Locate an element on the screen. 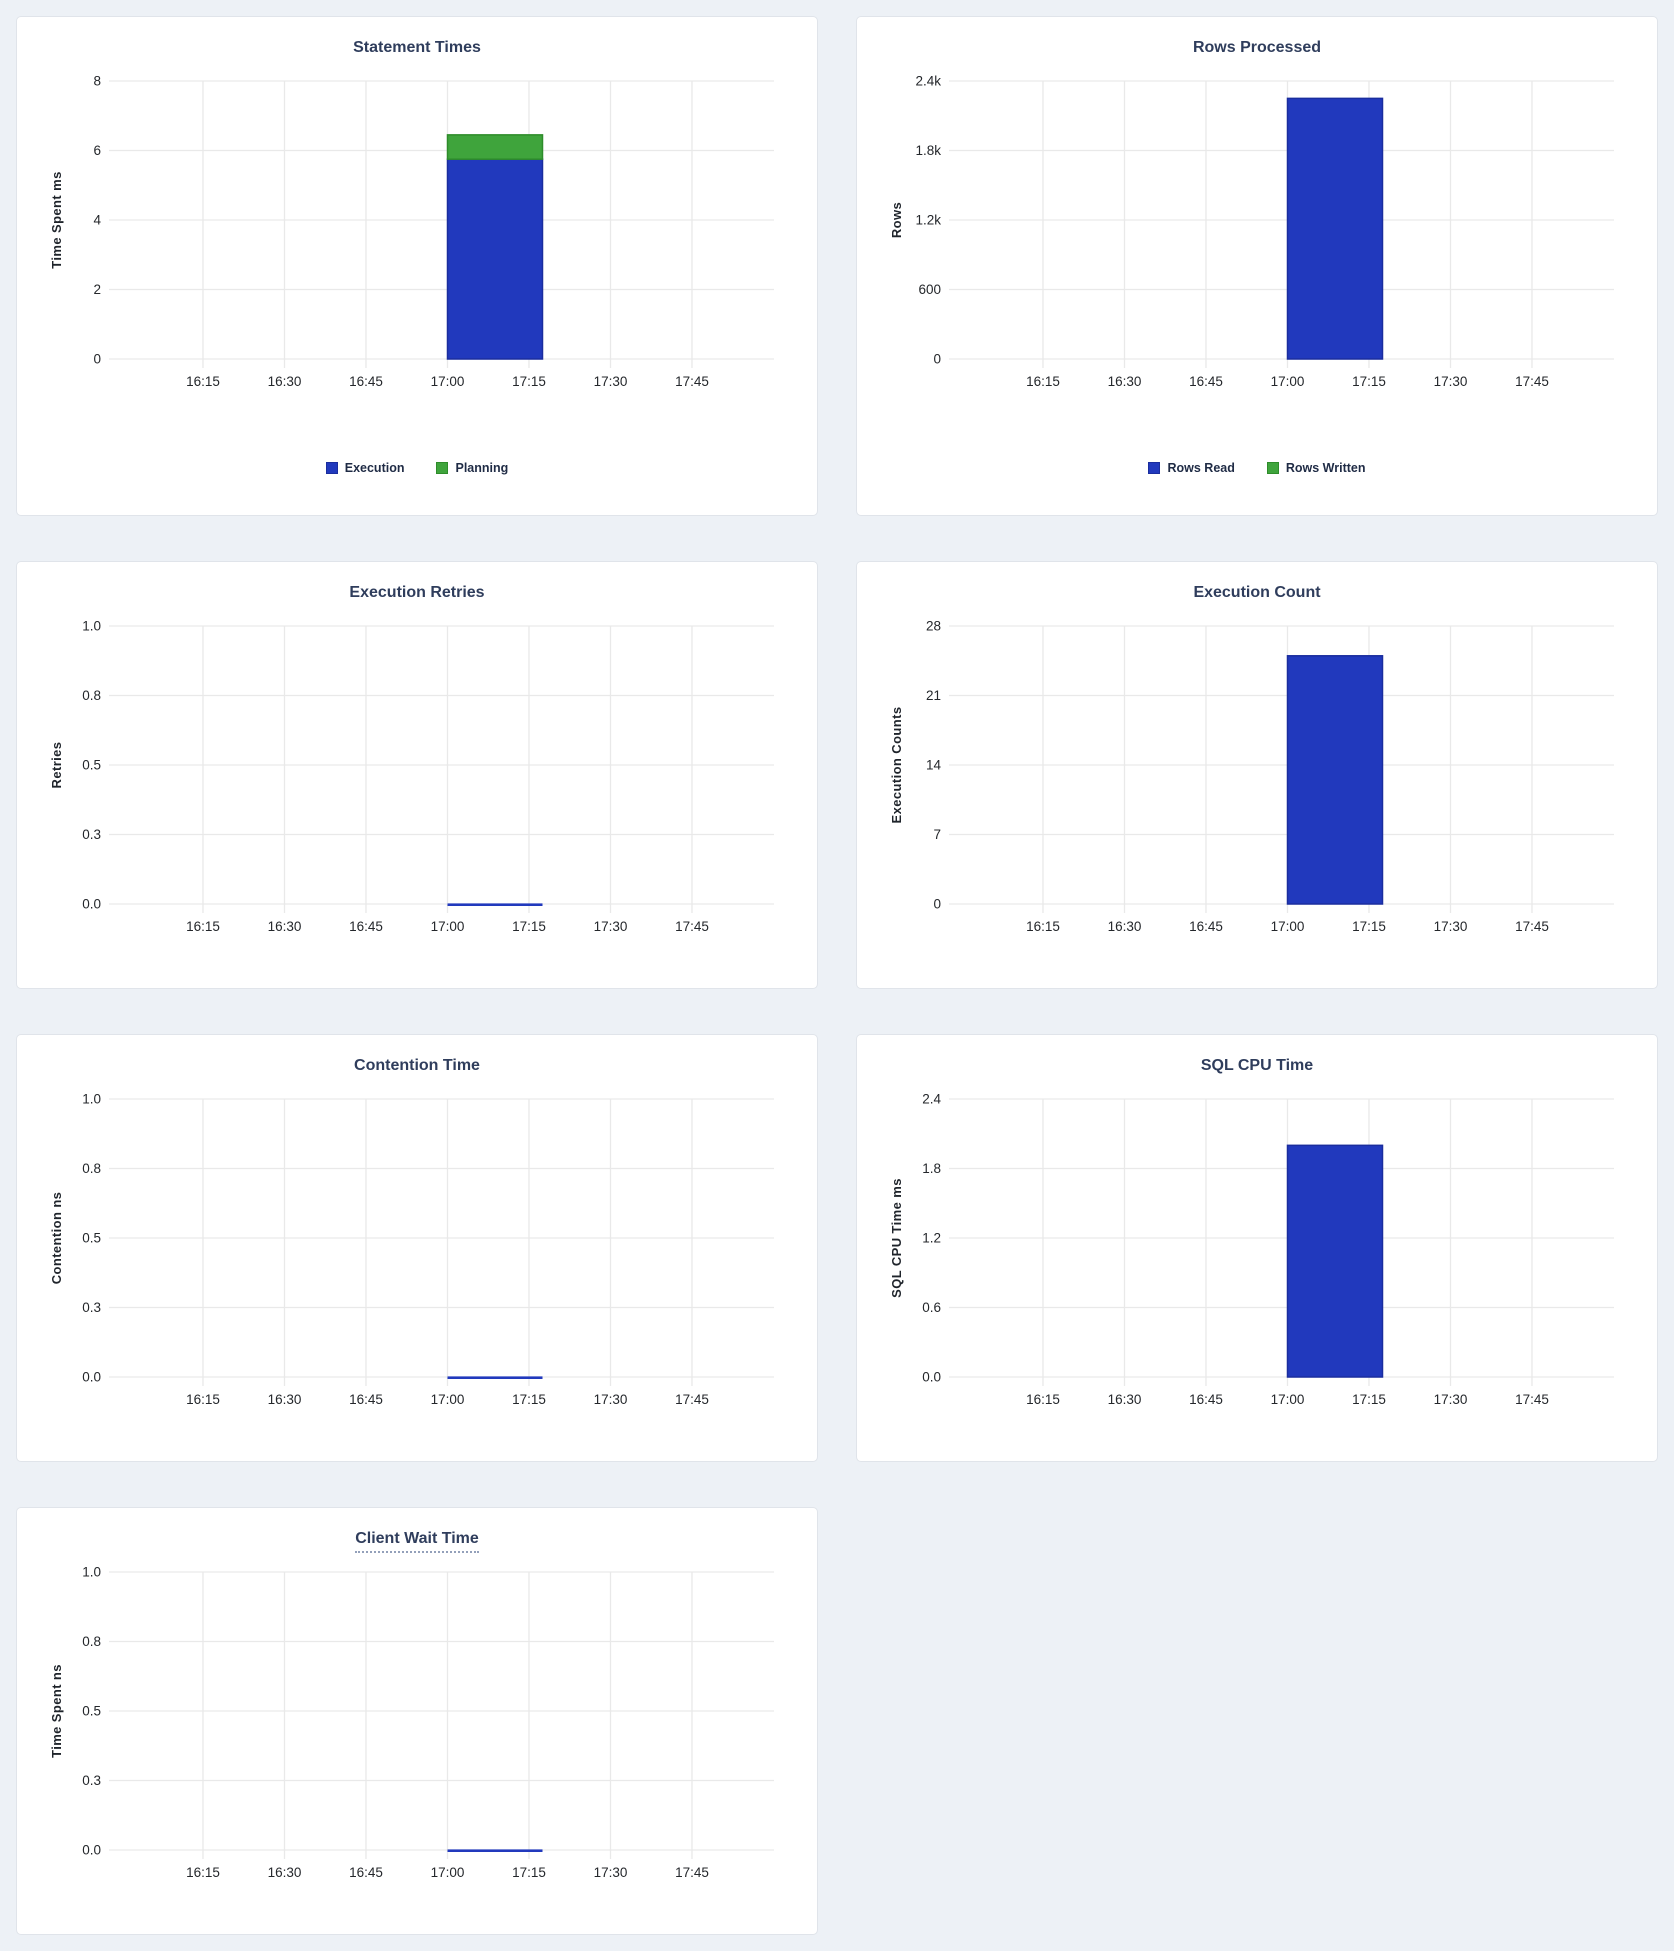 The height and width of the screenshot is (1951, 1674). legend-label: Rows Read is located at coordinates (1201, 468).